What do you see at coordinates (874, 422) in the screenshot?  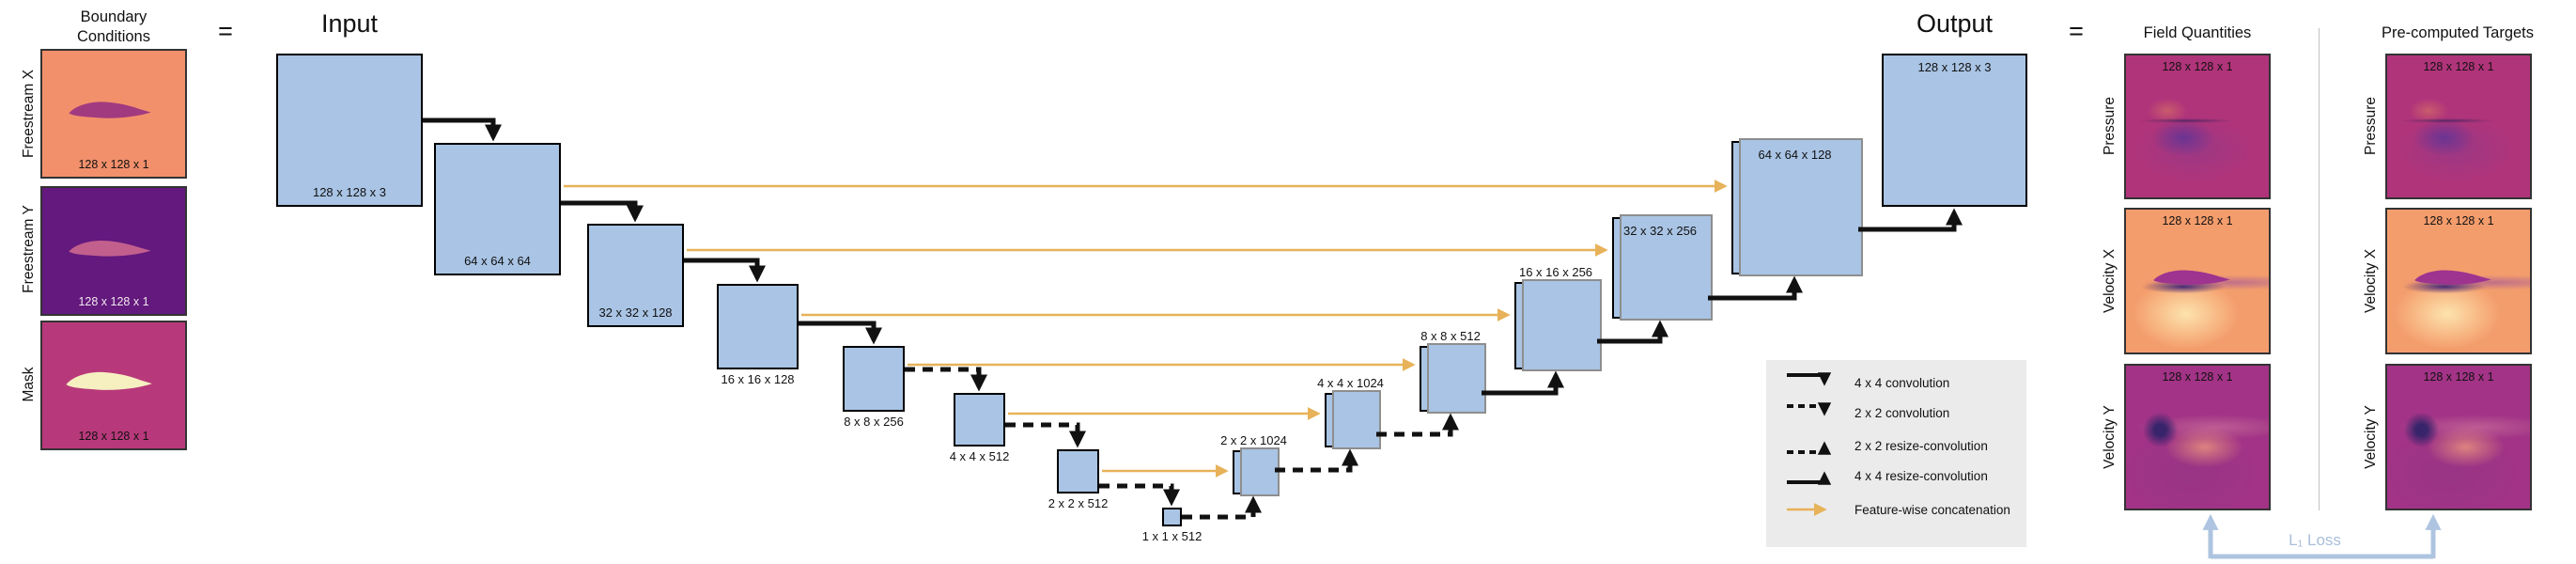 I see `block-dims: 8 x 8 x 256` at bounding box center [874, 422].